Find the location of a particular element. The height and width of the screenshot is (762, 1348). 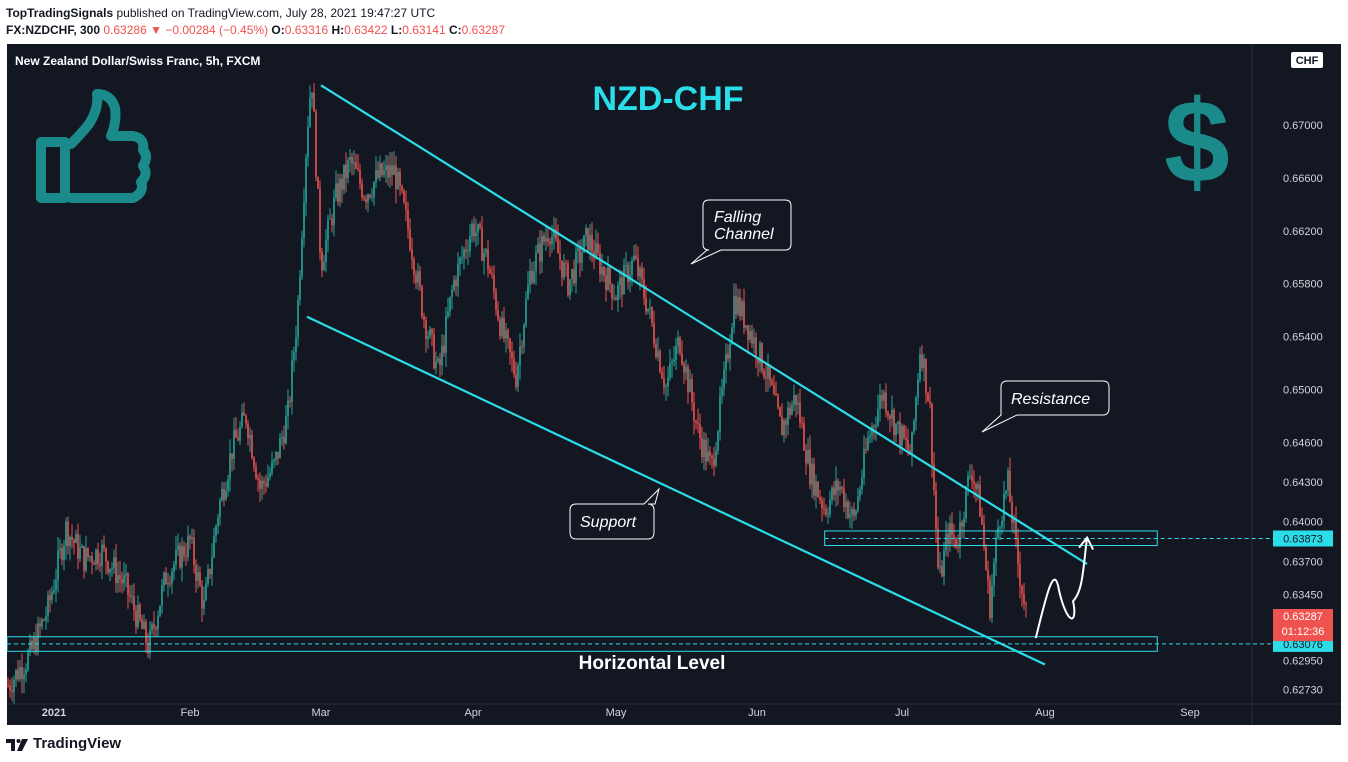

currency-badge is located at coordinates (1307, 60).